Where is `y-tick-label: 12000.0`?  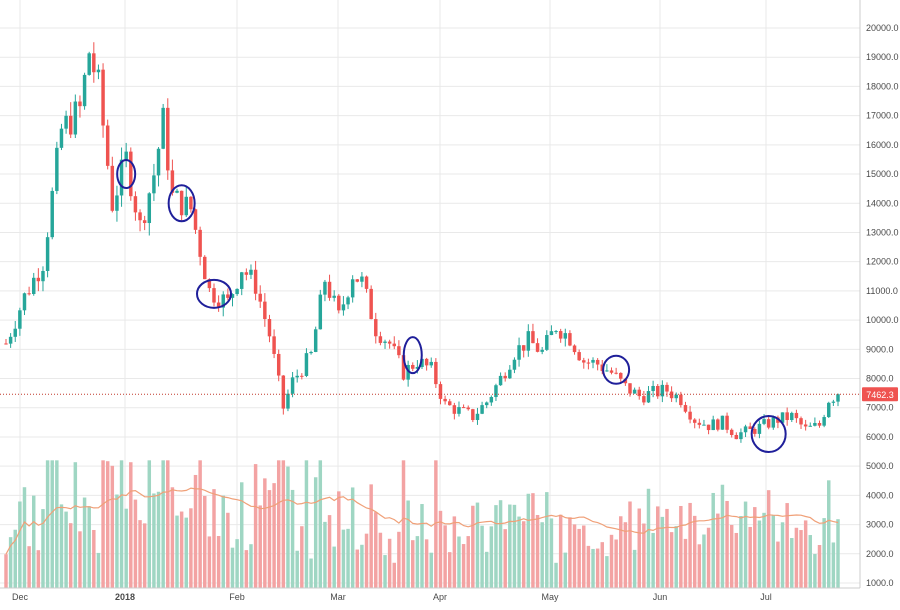 y-tick-label: 12000.0 is located at coordinates (882, 262).